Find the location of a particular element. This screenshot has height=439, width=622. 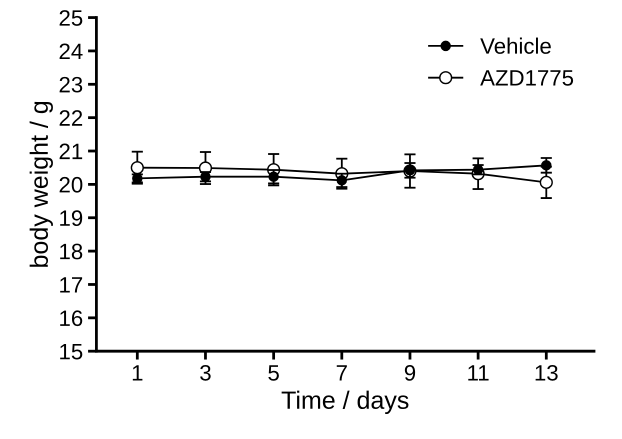

y-tick-label: 24 is located at coordinates (71, 51).